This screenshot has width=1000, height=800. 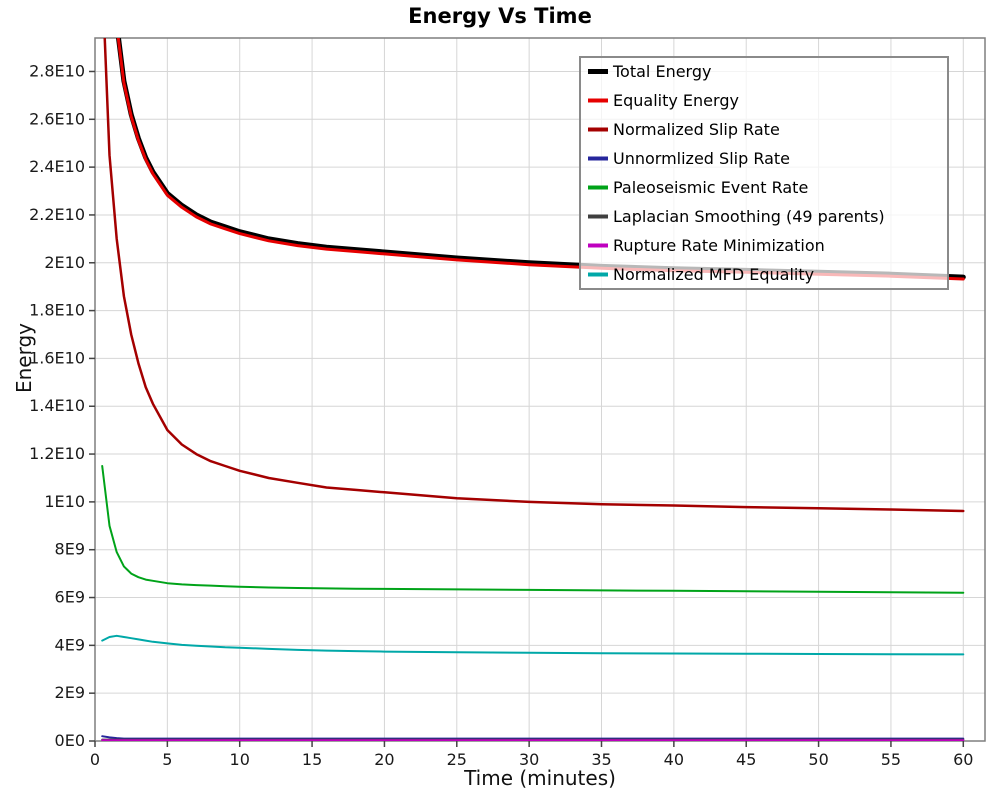 What do you see at coordinates (57, 357) in the screenshot?
I see `y-tick-label: 1.6E10` at bounding box center [57, 357].